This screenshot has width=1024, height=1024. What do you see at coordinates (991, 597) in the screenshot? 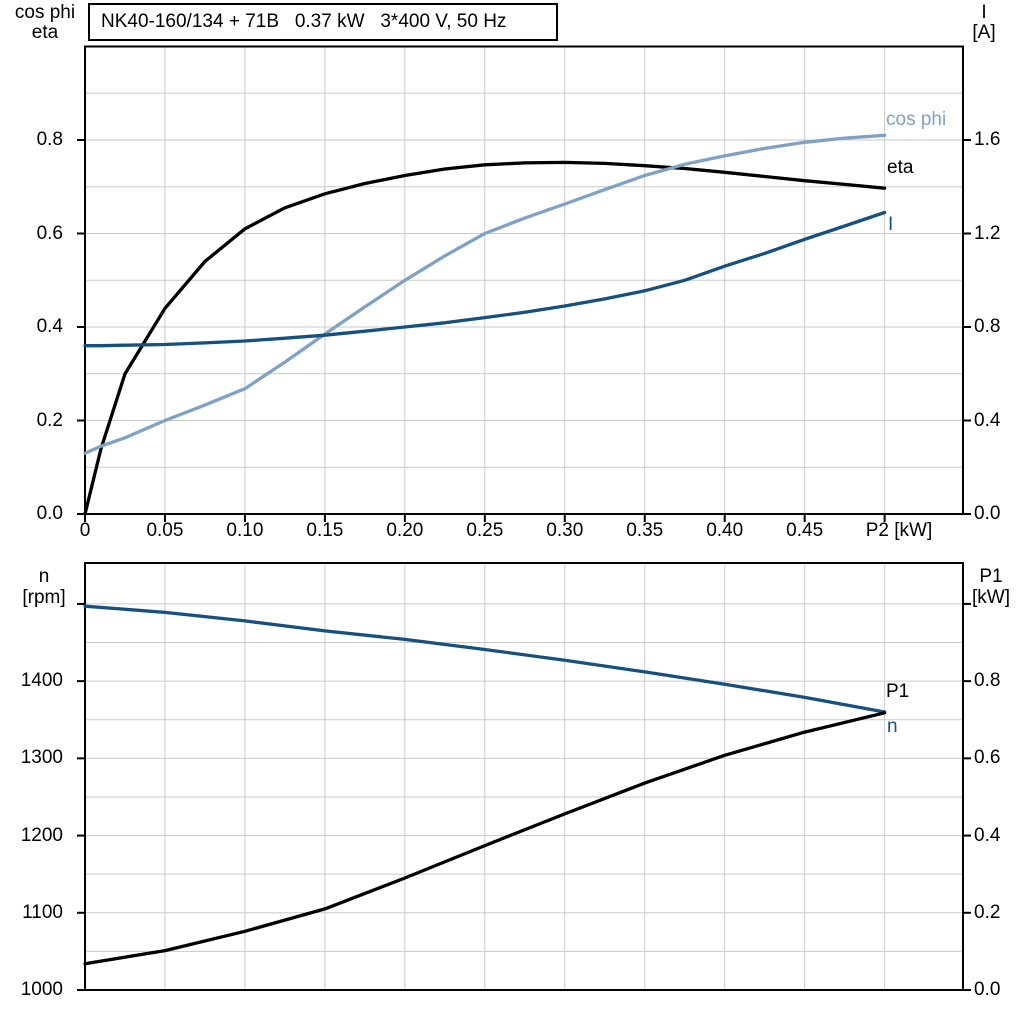
I see `bottom-right-axis-title-unit: [kW]` at bounding box center [991, 597].